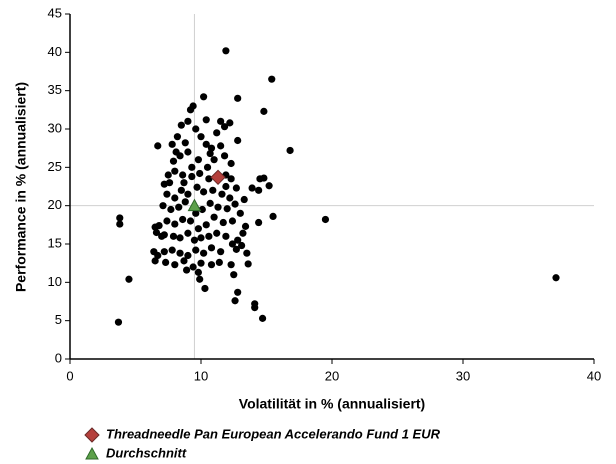 The image size is (616, 464). What do you see at coordinates (146, 452) in the screenshot?
I see `legend-label: Durchschnitt` at bounding box center [146, 452].